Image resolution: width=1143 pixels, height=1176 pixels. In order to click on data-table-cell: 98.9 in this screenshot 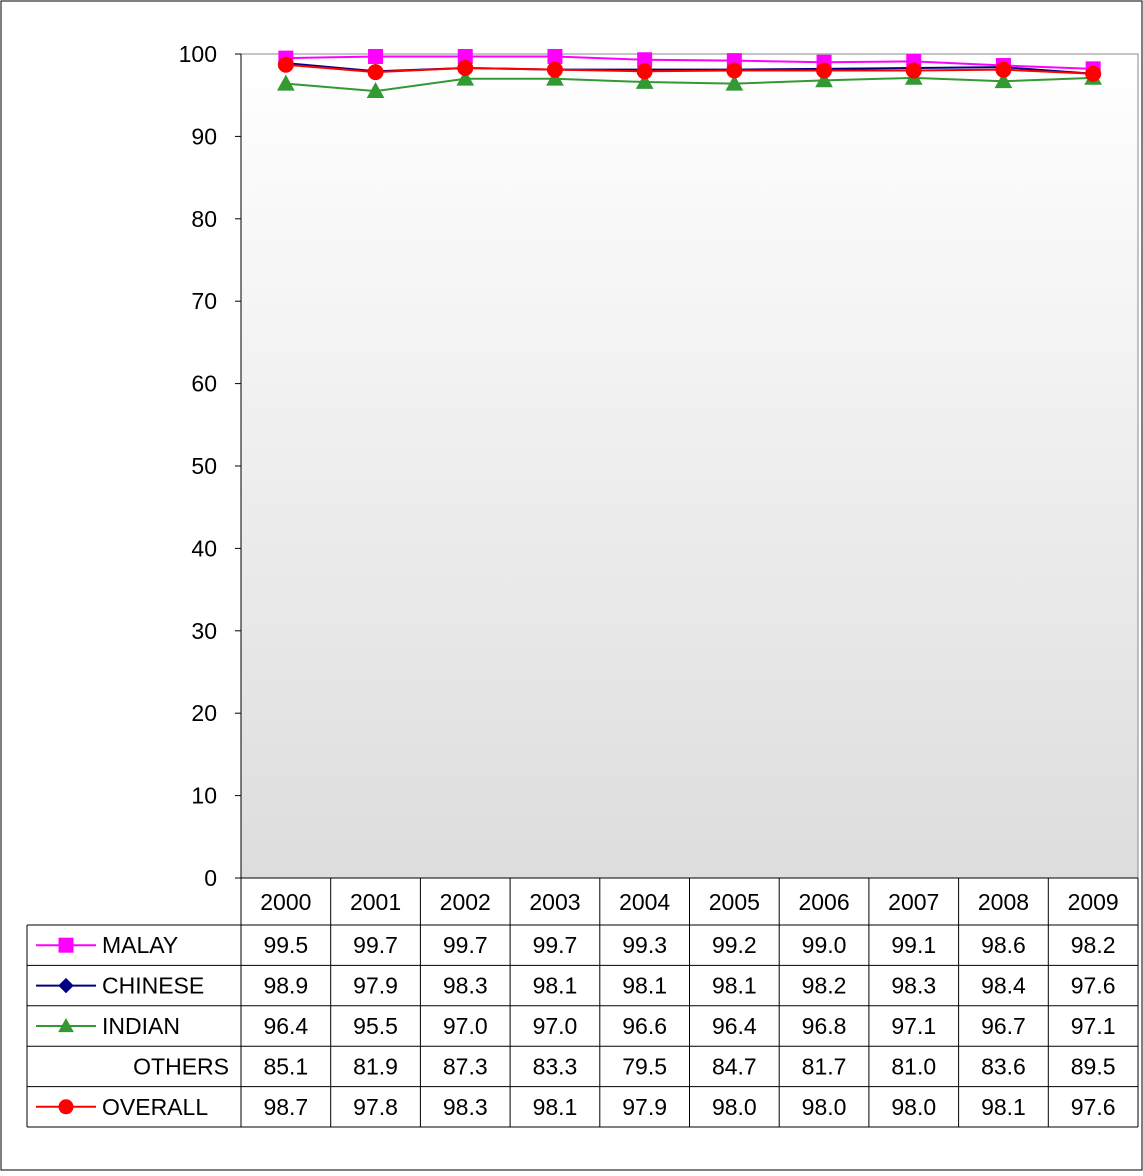, I will do `click(285, 986)`.